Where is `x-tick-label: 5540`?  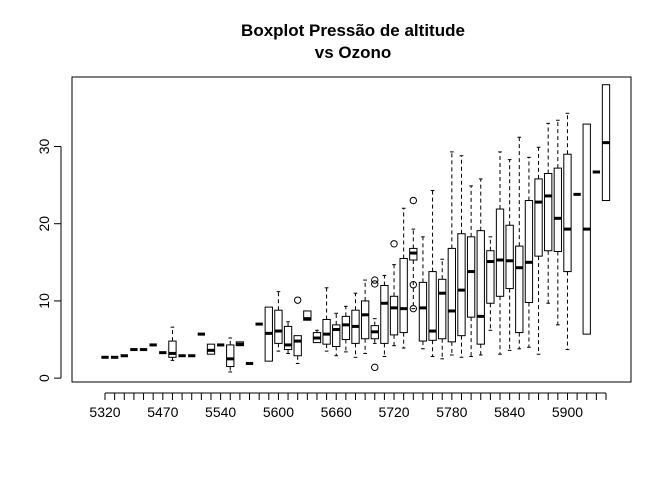
x-tick-label: 5540 is located at coordinates (220, 412).